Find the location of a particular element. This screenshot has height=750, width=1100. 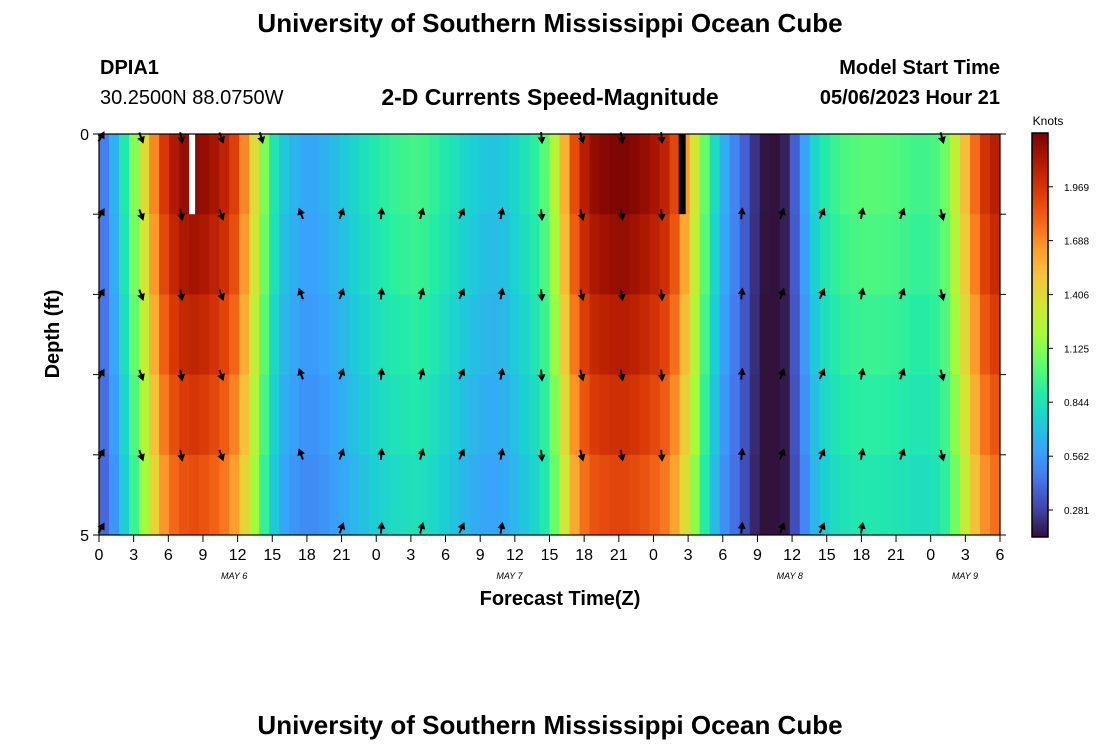

x-tick-label: 18 is located at coordinates (307, 555).